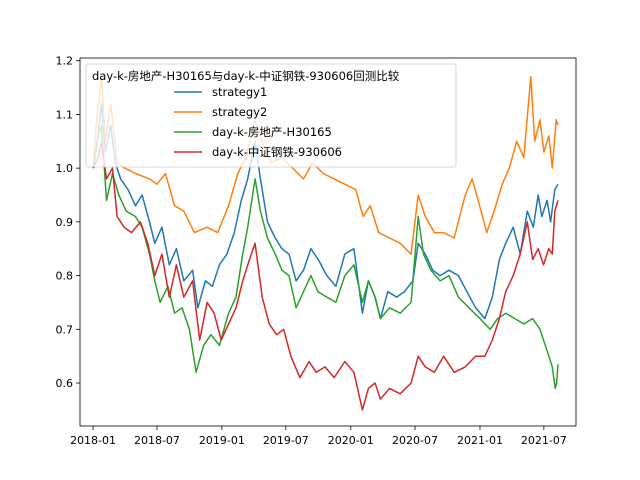  I want to click on y-axis: 0.6 0.7 0.8 0.9 1.0 1.1 1.2, so click(68, 222).